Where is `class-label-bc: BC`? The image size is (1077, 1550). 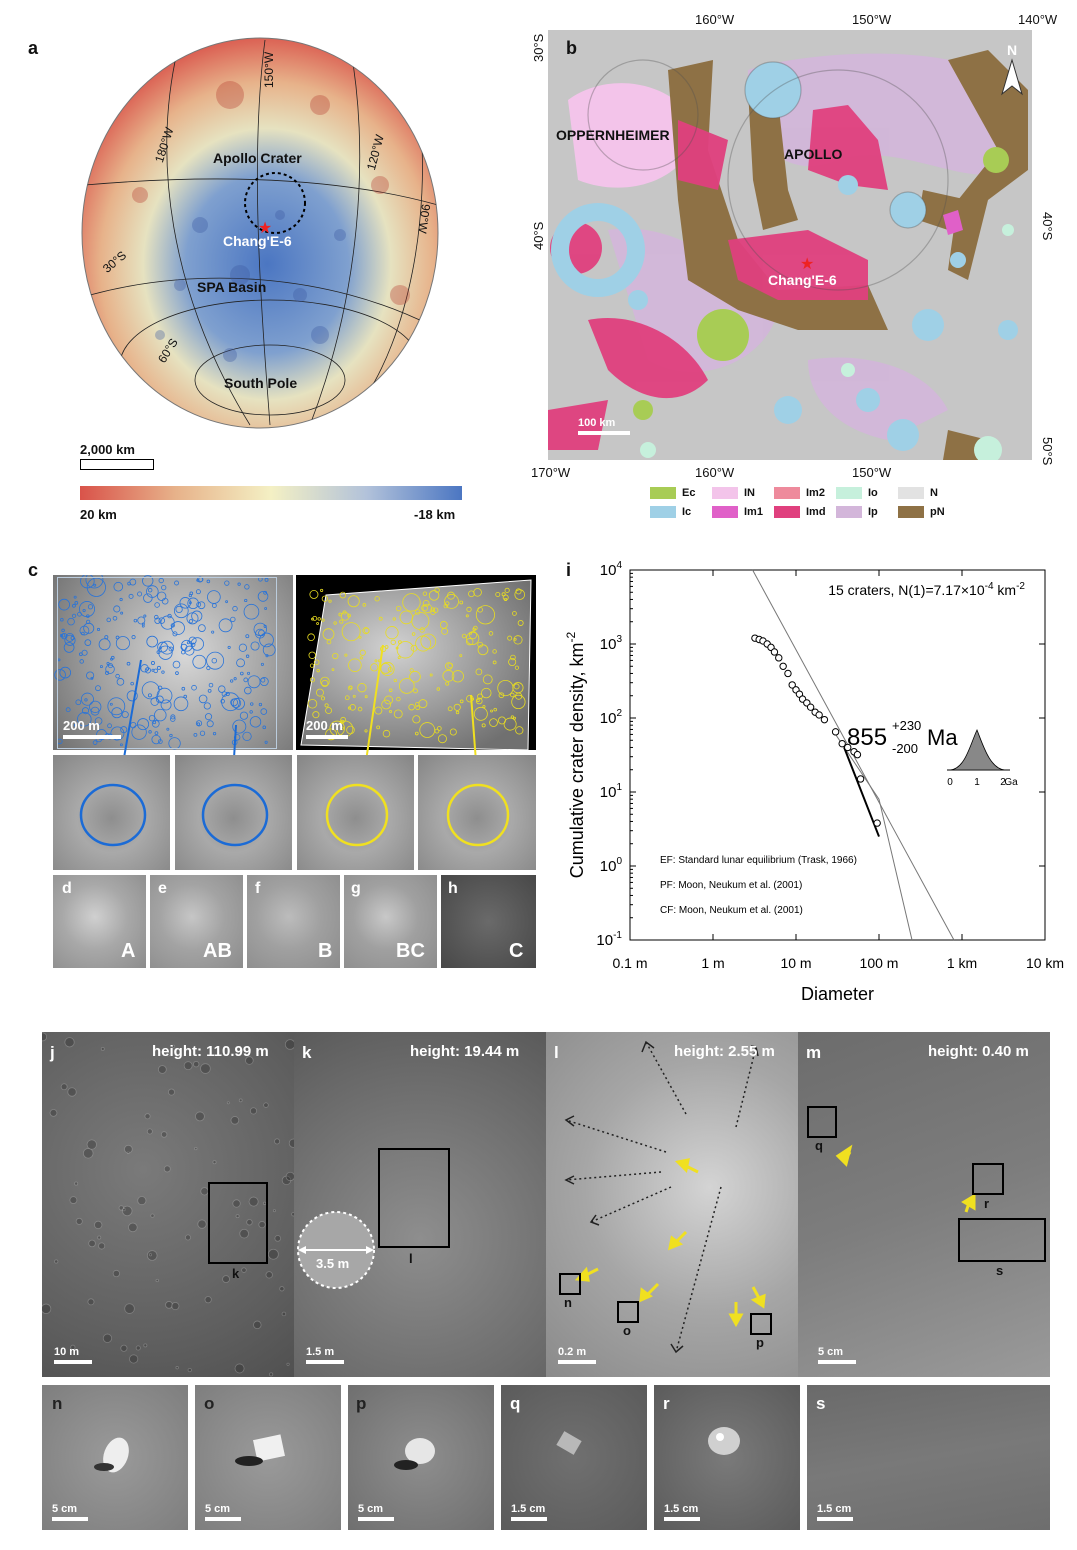 class-label-bc: BC is located at coordinates (410, 951).